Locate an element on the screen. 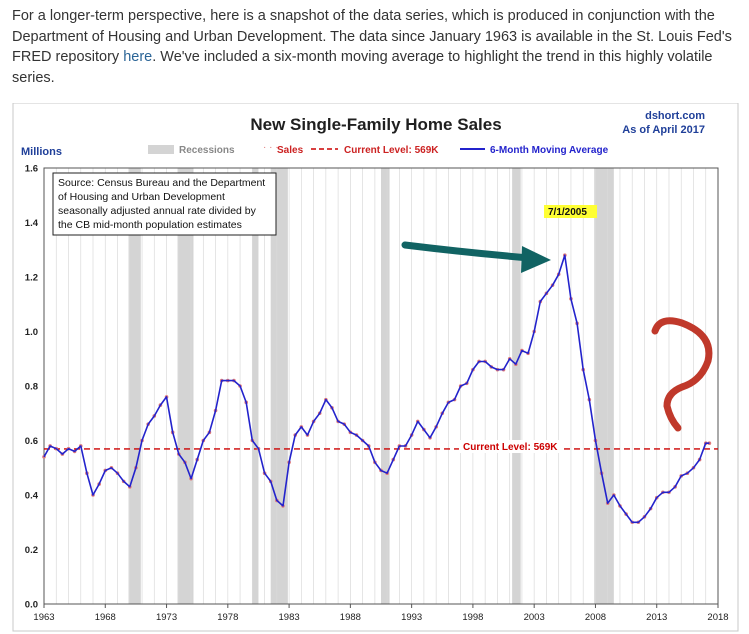 Image resolution: width=749 pixels, height=634 pixels. x-tick-label-0: 1963 is located at coordinates (43, 617).